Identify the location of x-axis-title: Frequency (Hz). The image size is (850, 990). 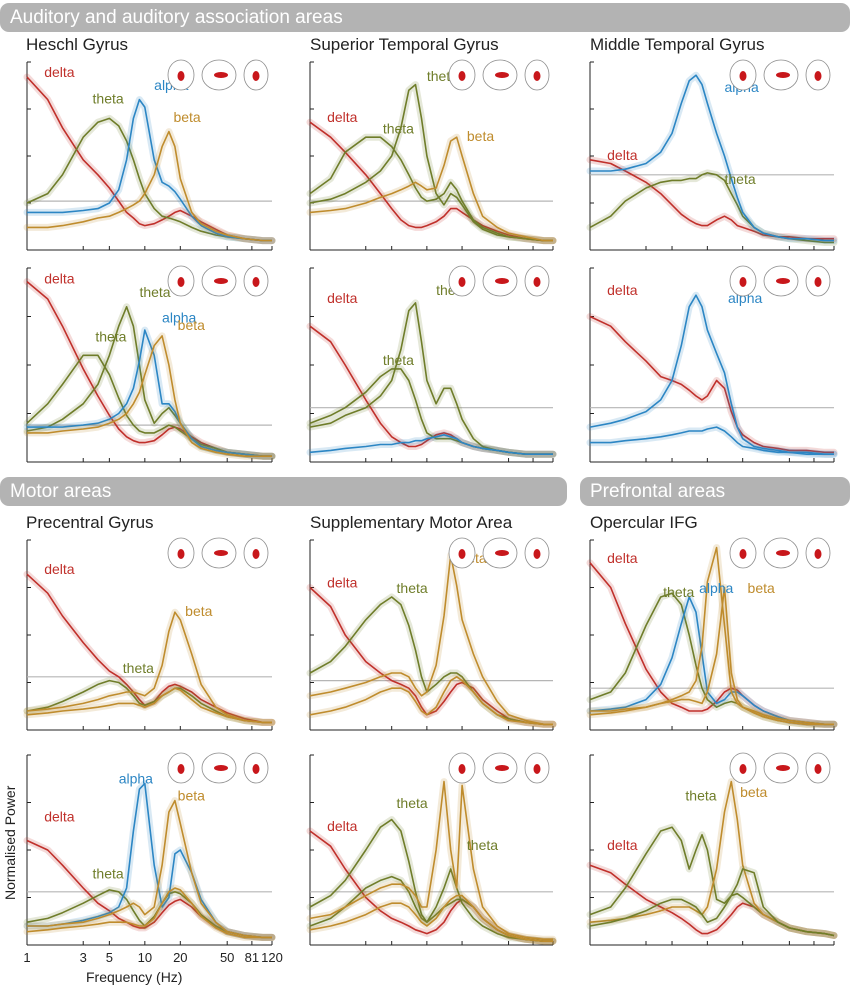
(134, 977).